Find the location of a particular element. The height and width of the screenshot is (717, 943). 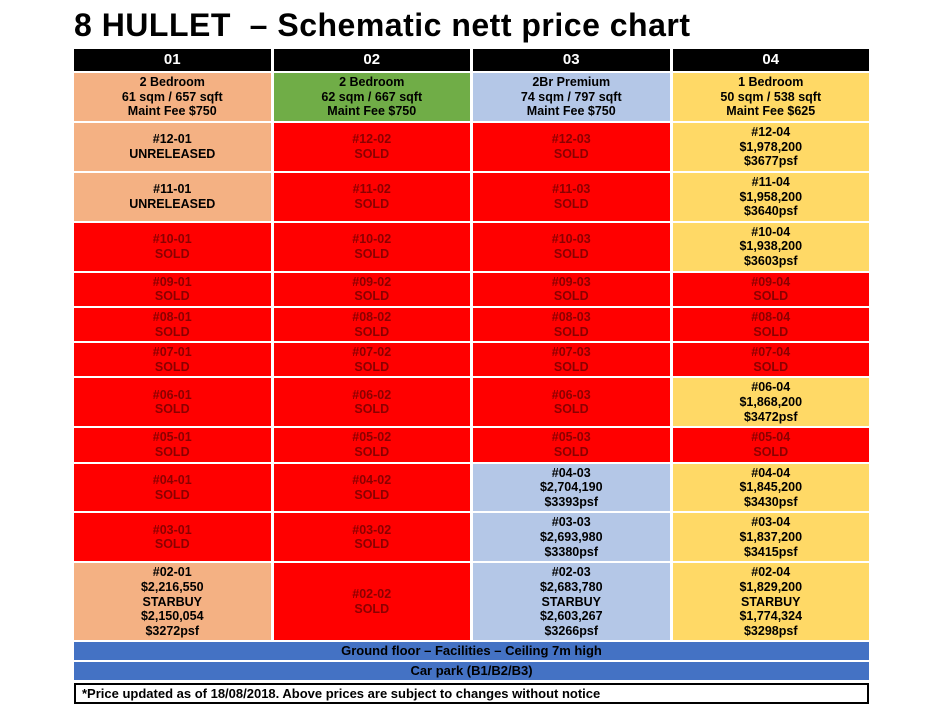

cell-line: #02-04 is located at coordinates (771, 572).